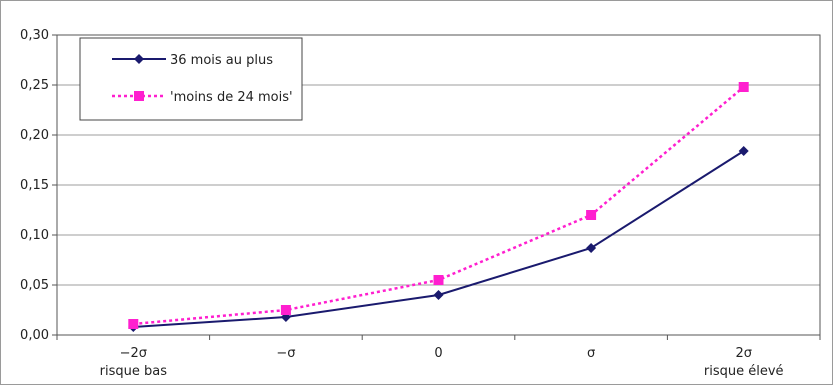 This screenshot has height=385, width=833. Describe the element at coordinates (139, 96) in the screenshot. I see `legend-marker-square` at that location.